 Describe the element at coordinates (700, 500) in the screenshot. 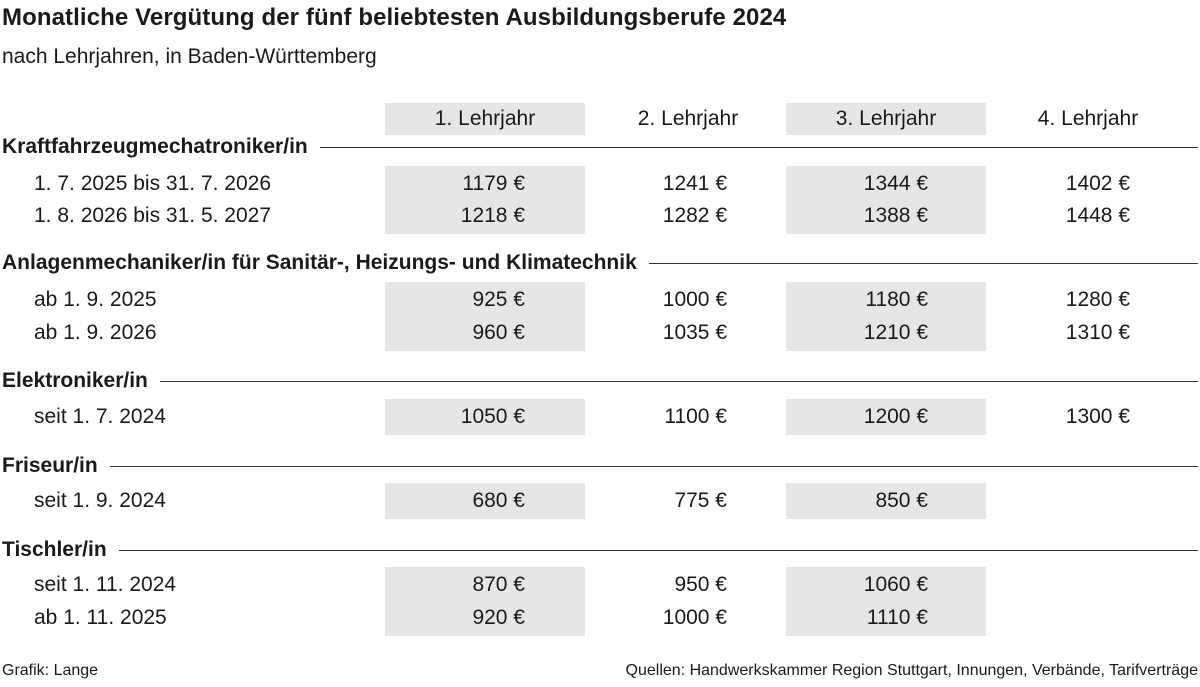

I see `salary-cell: 775 €` at that location.